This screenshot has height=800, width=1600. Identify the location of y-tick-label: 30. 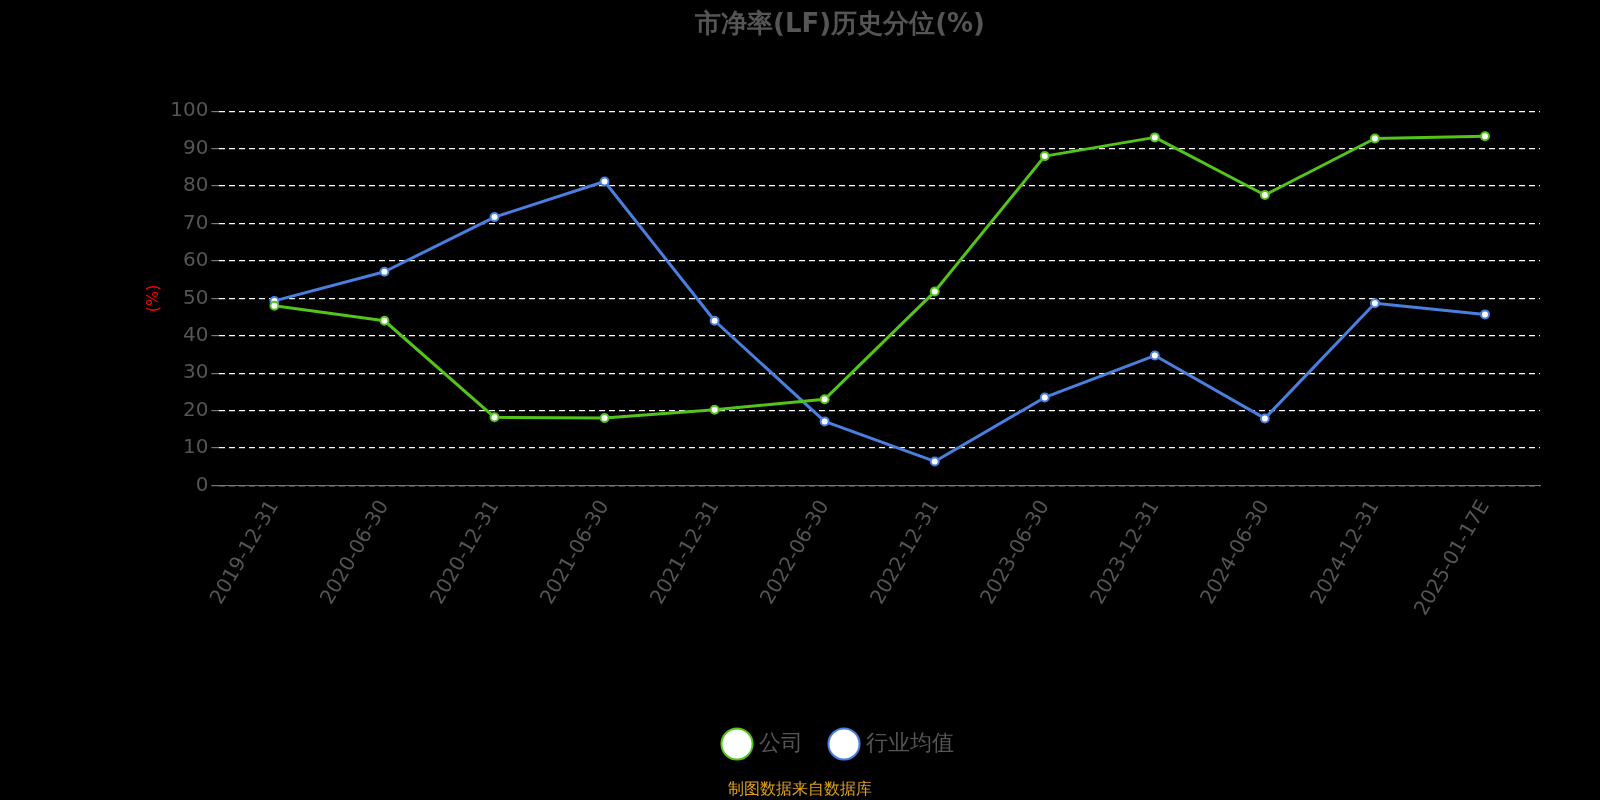
(195, 371).